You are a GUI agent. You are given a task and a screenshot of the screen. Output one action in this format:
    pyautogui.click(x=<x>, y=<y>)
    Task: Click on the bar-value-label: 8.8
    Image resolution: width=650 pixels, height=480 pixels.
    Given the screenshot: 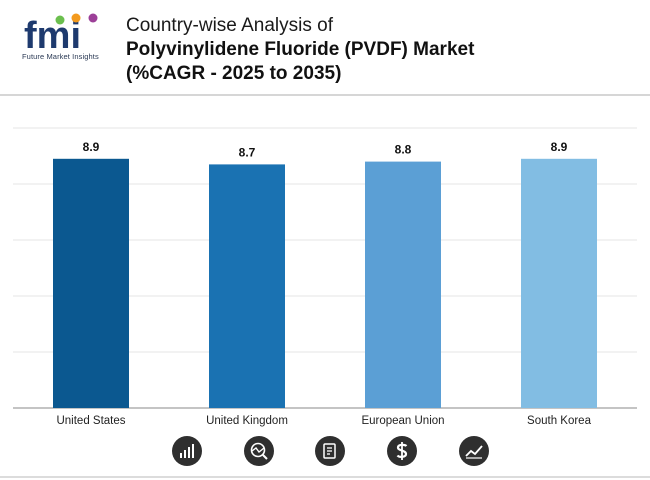 What is the action you would take?
    pyautogui.click(x=403, y=150)
    